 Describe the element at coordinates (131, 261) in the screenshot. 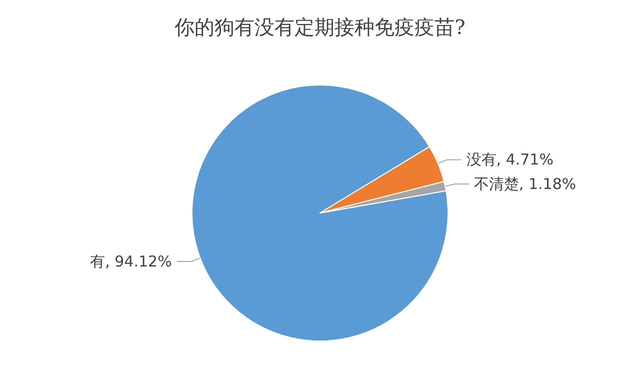

I see `slice-label: 有, 94.12%` at that location.